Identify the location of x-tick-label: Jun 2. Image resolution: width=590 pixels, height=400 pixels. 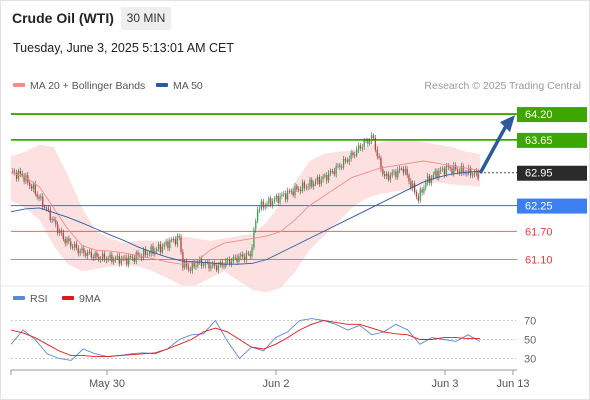
(276, 384).